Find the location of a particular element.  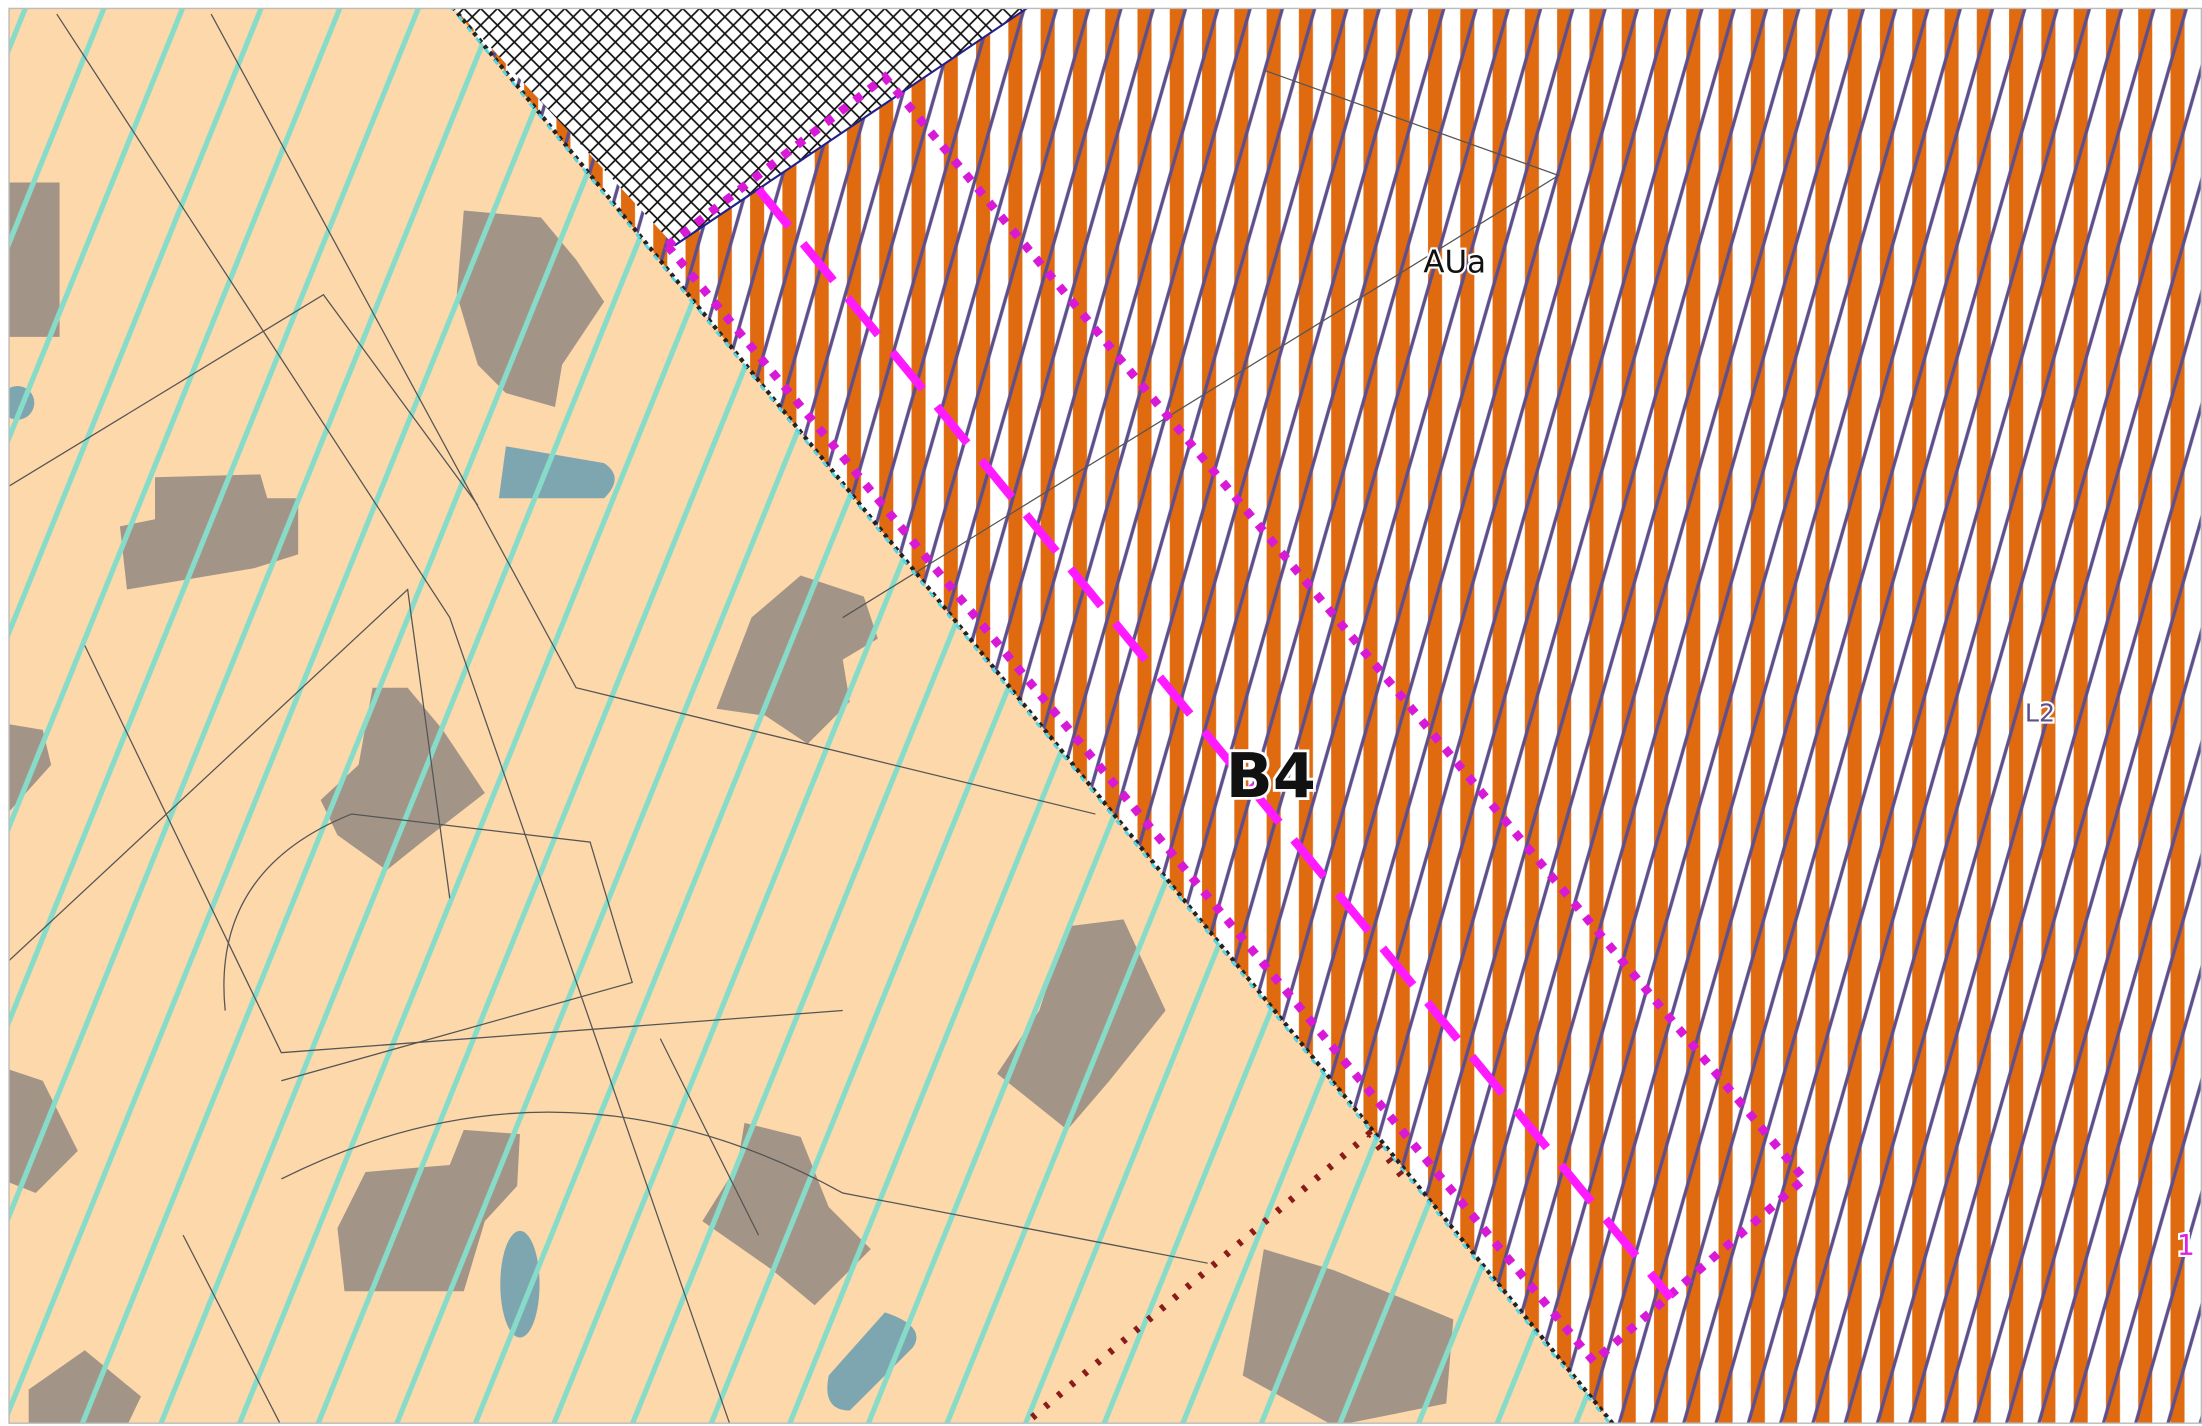

red-triangle-line is located at coordinates (1218, 1275).